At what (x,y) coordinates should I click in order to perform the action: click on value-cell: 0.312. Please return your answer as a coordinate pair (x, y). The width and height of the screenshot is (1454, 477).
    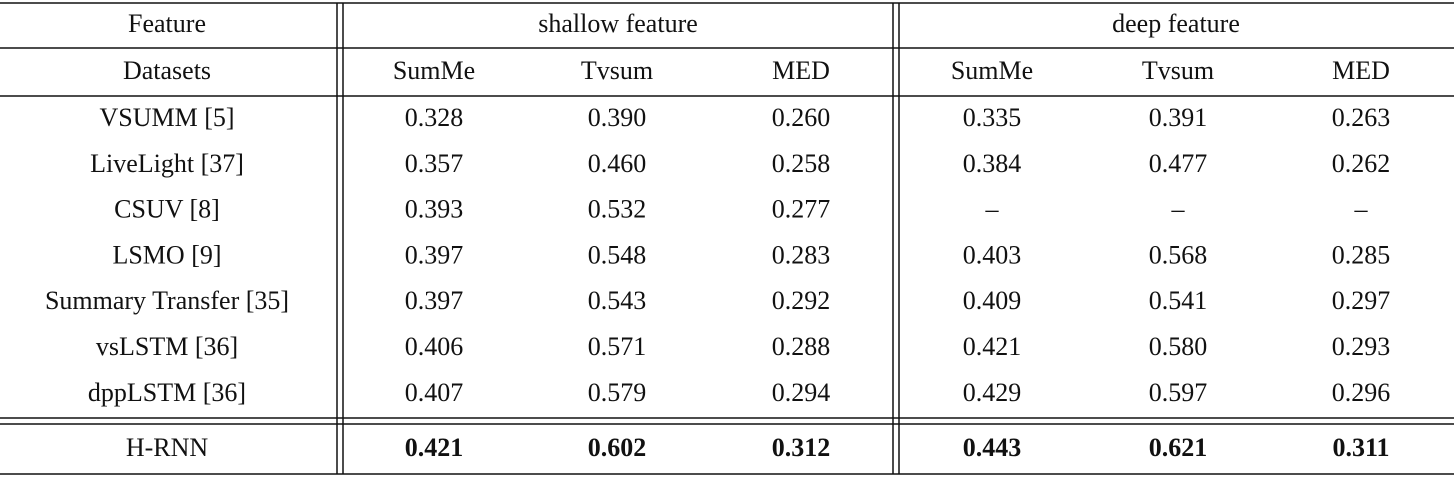
    Looking at the image, I should click on (801, 447).